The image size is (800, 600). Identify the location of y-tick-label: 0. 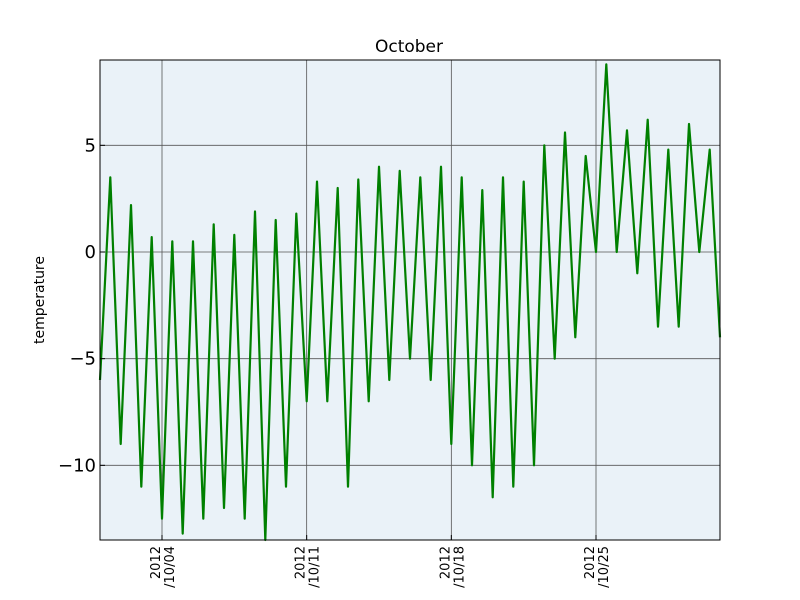
(90, 252).